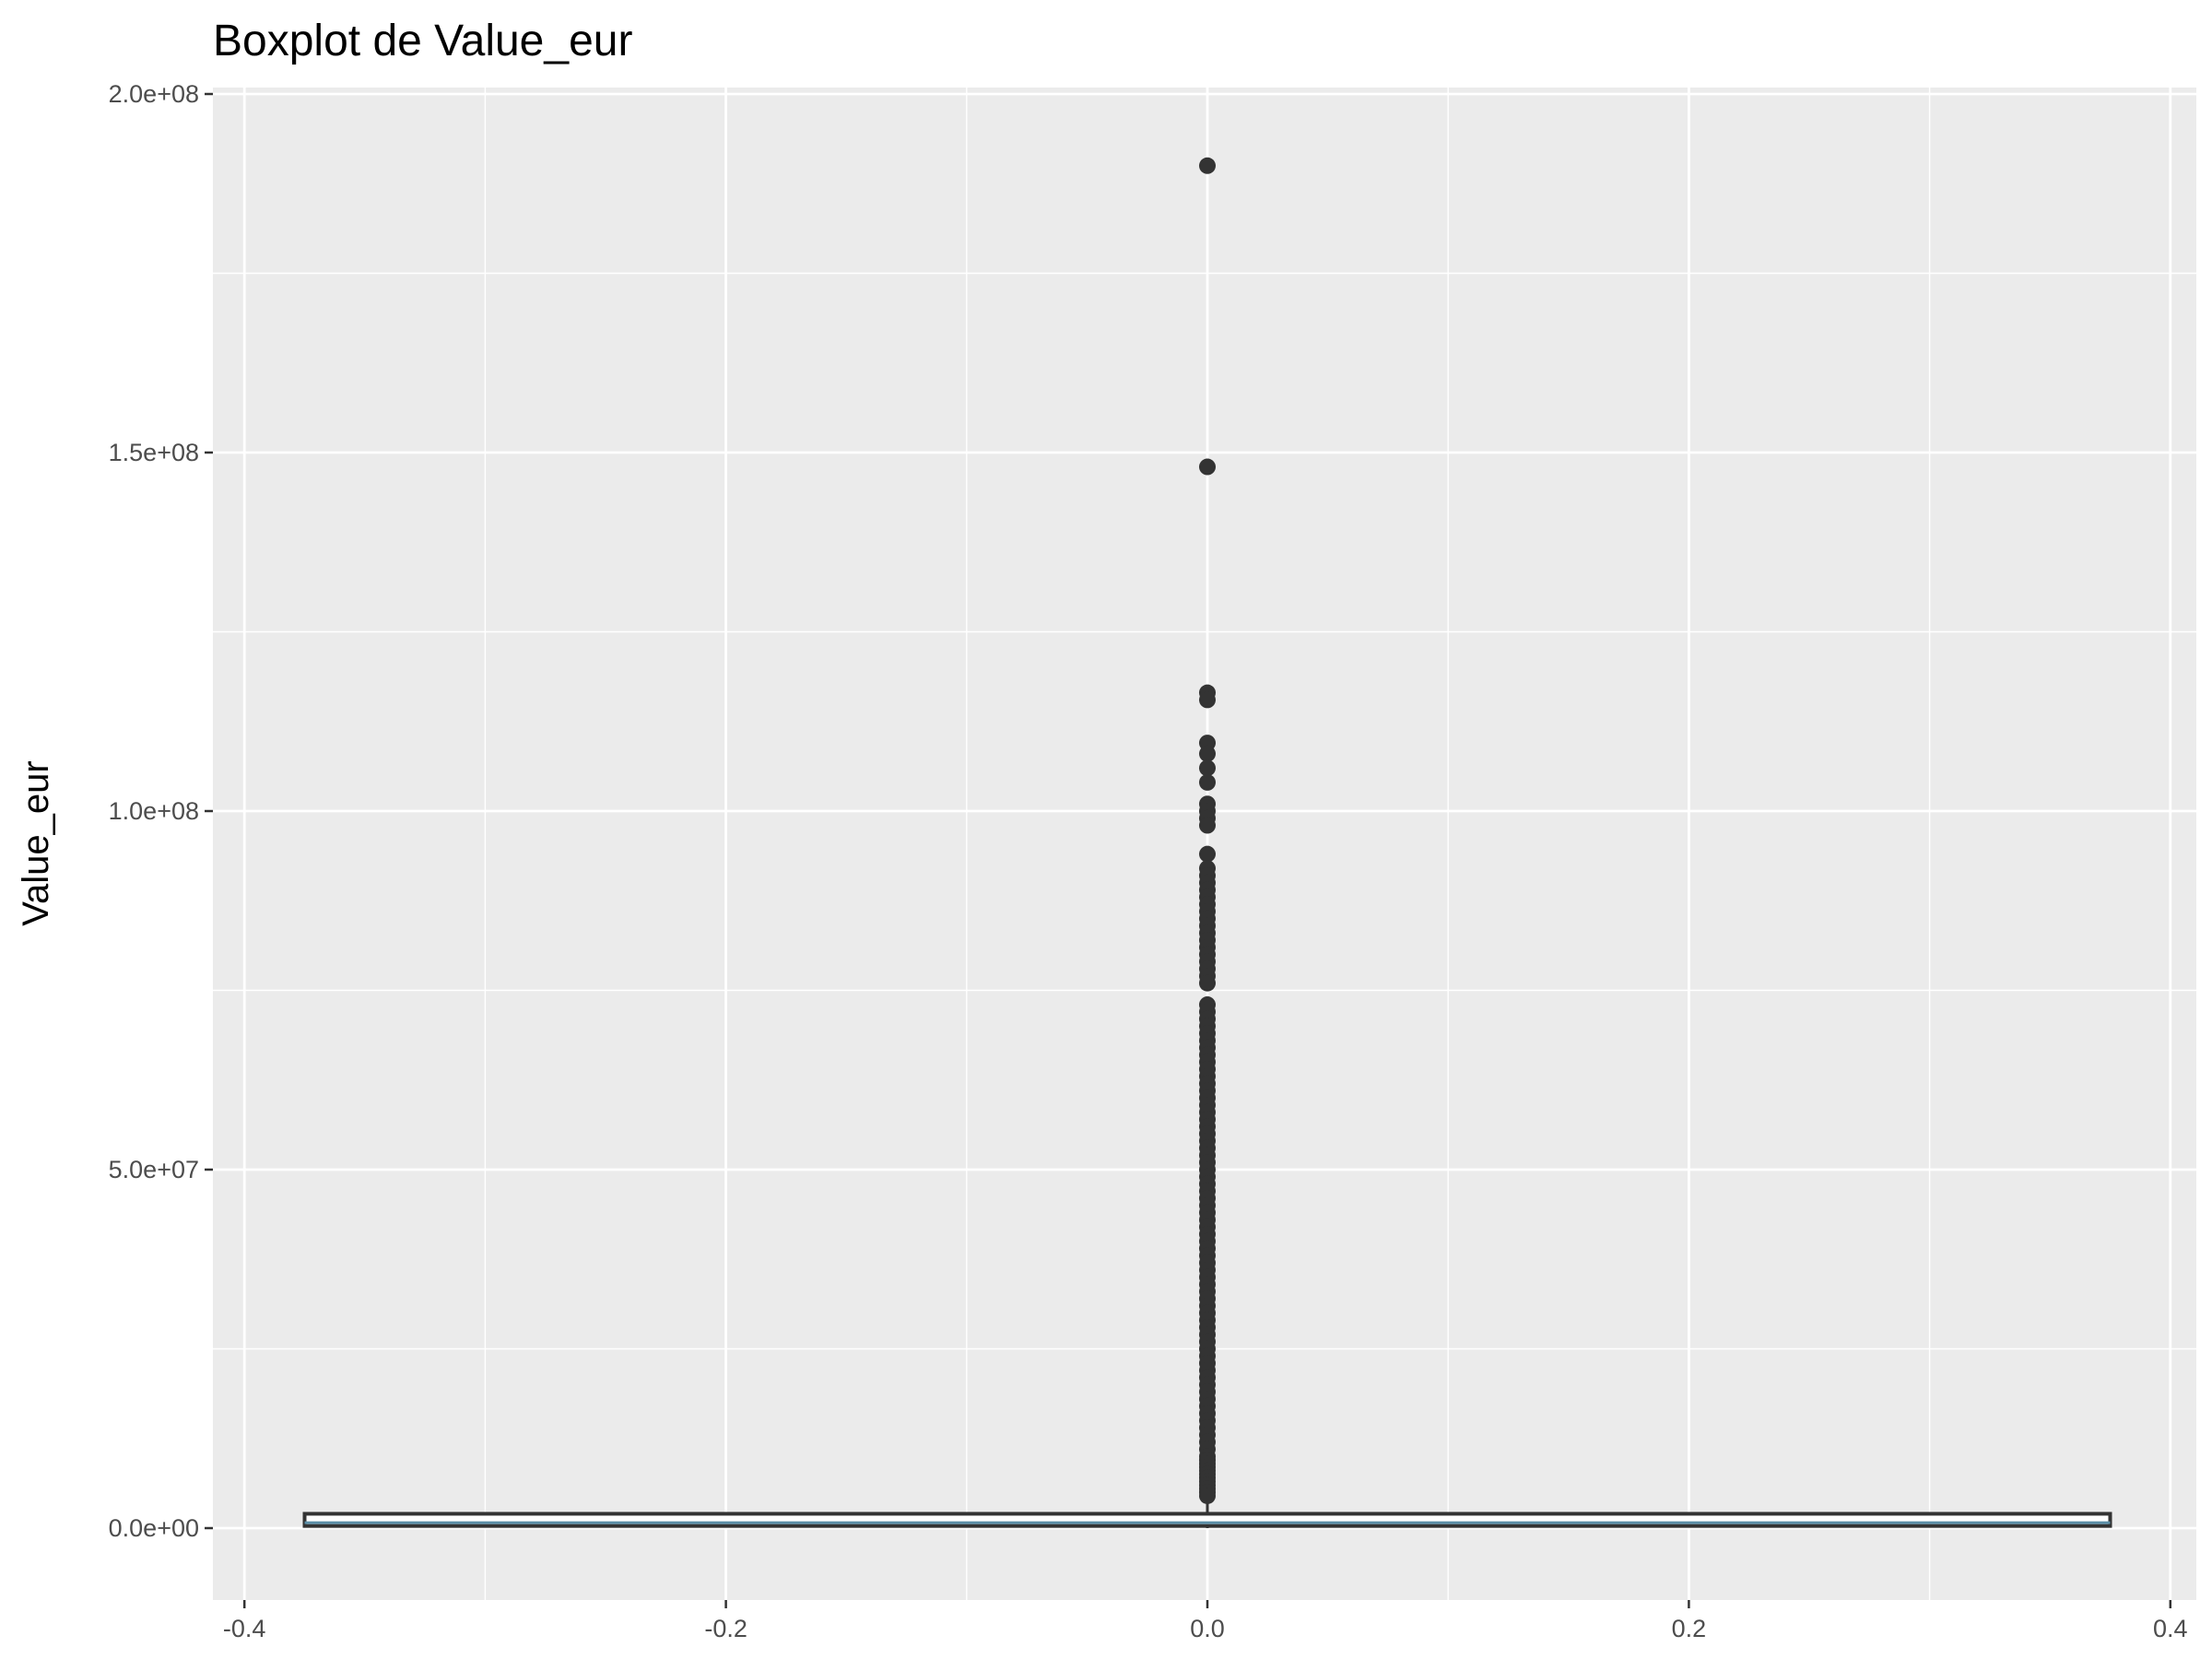 The height and width of the screenshot is (1659, 2212). I want to click on x-tick-label: 0.2, so click(1689, 1628).